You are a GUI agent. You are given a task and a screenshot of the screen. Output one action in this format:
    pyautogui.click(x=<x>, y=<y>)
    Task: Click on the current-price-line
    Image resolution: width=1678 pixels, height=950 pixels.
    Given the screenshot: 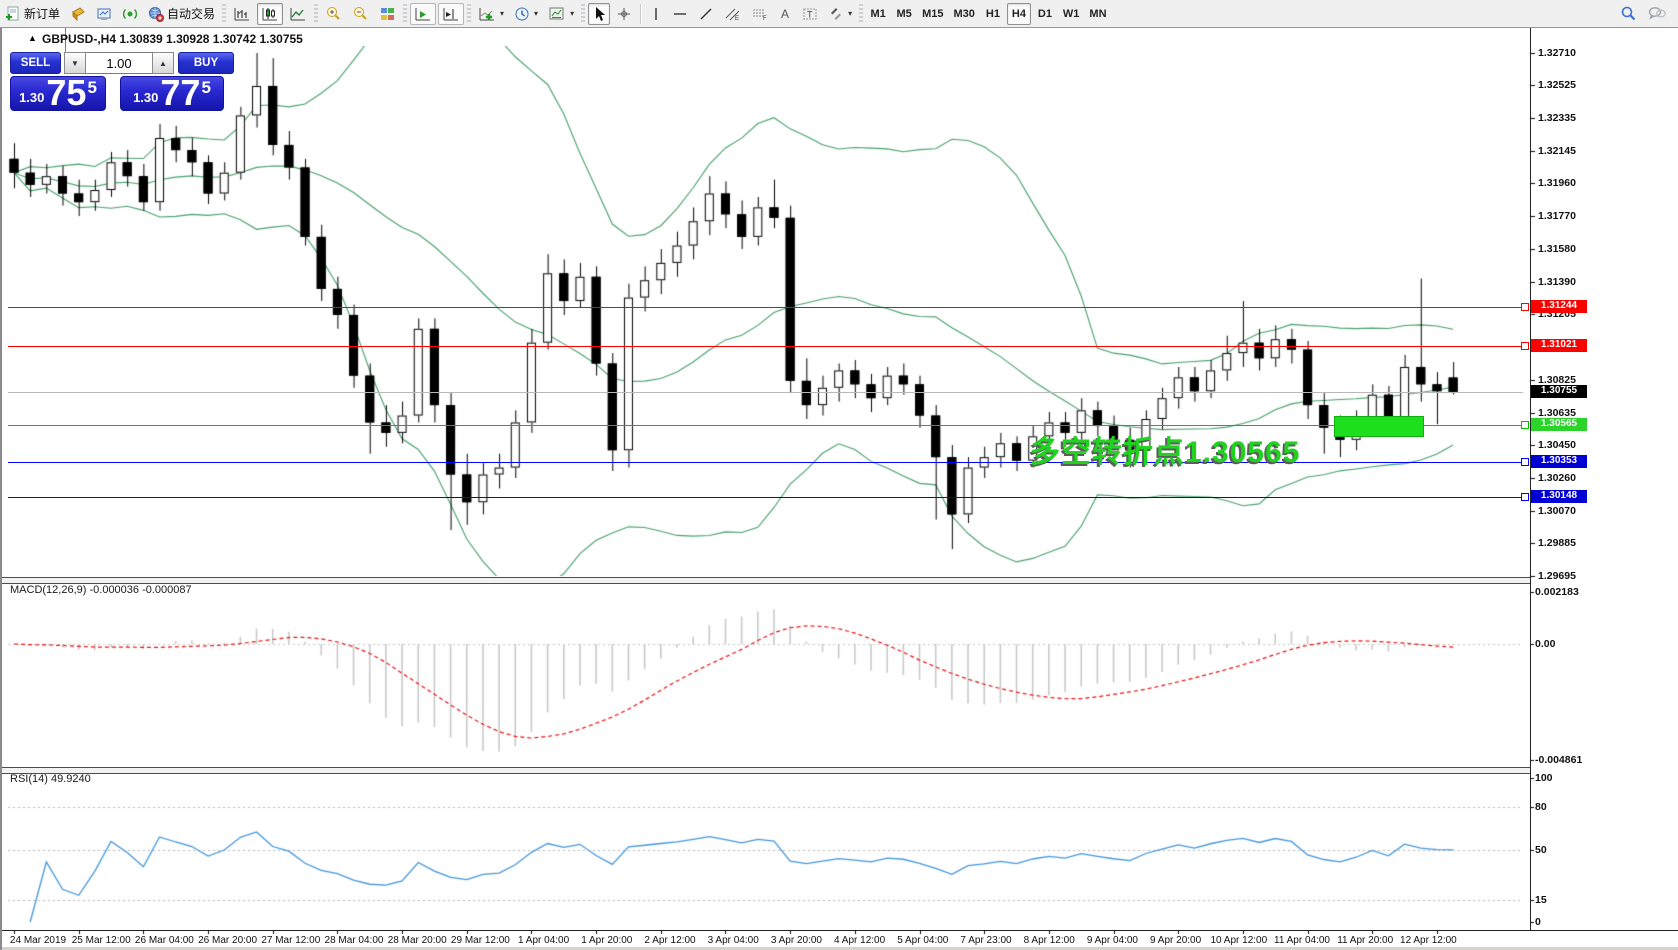 What is the action you would take?
    pyautogui.click(x=765, y=393)
    